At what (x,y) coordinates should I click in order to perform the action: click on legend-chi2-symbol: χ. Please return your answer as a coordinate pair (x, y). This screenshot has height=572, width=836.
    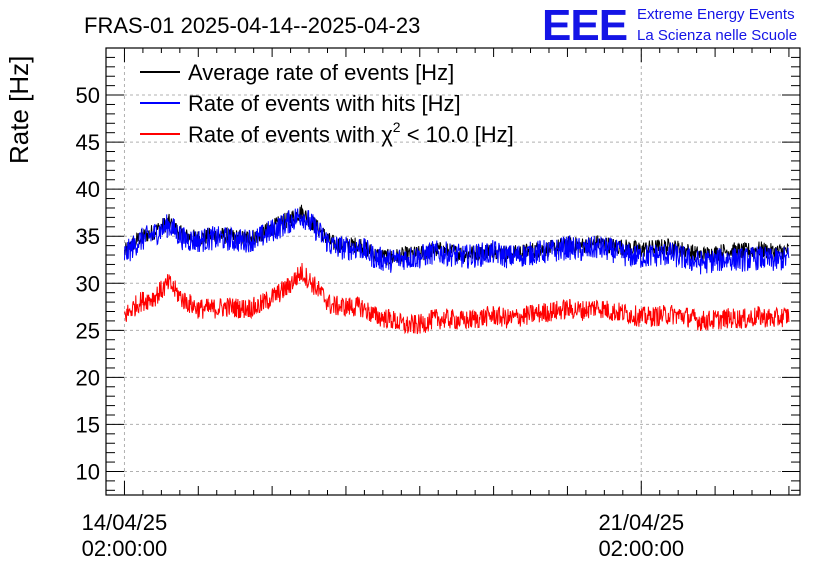
    Looking at the image, I should click on (387, 134).